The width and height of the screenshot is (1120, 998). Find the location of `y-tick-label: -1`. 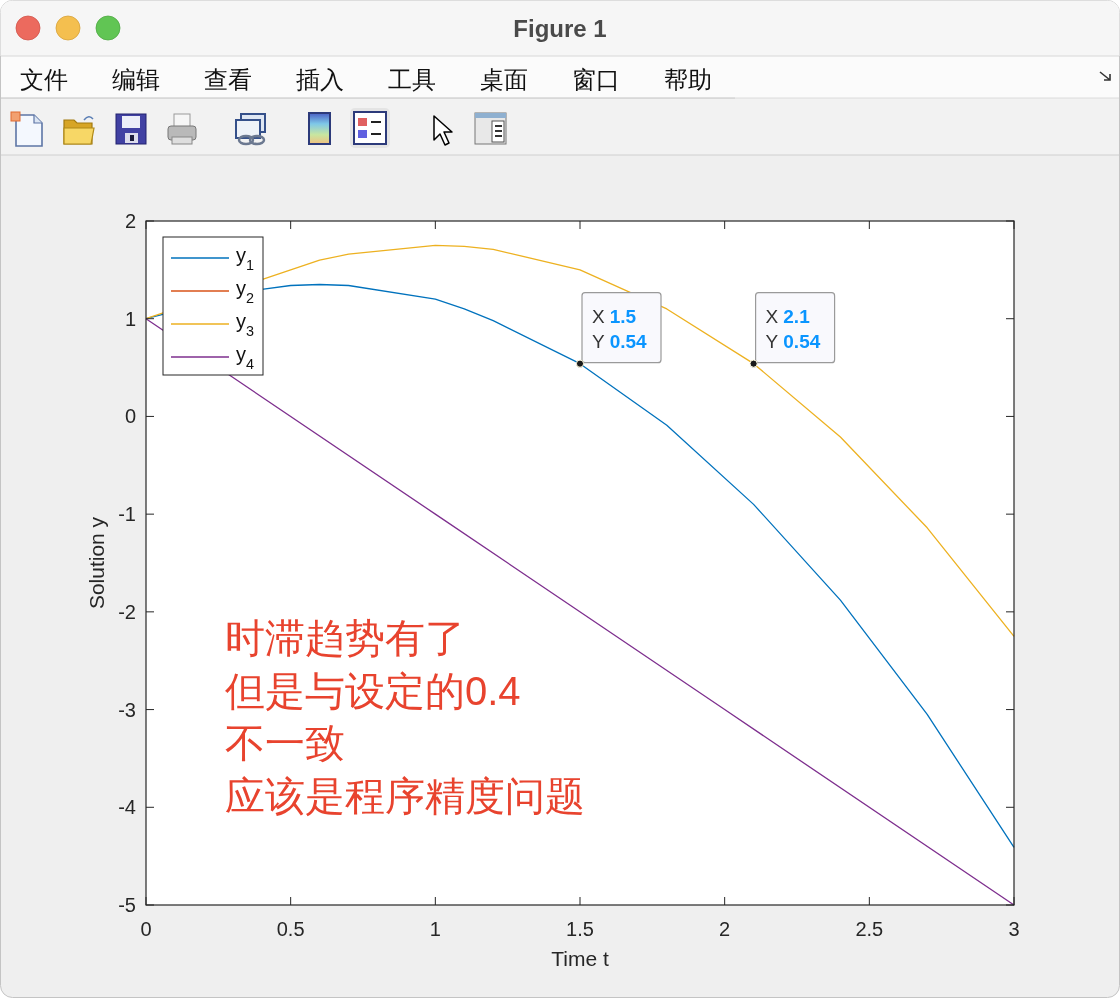

y-tick-label: -1 is located at coordinates (127, 514).